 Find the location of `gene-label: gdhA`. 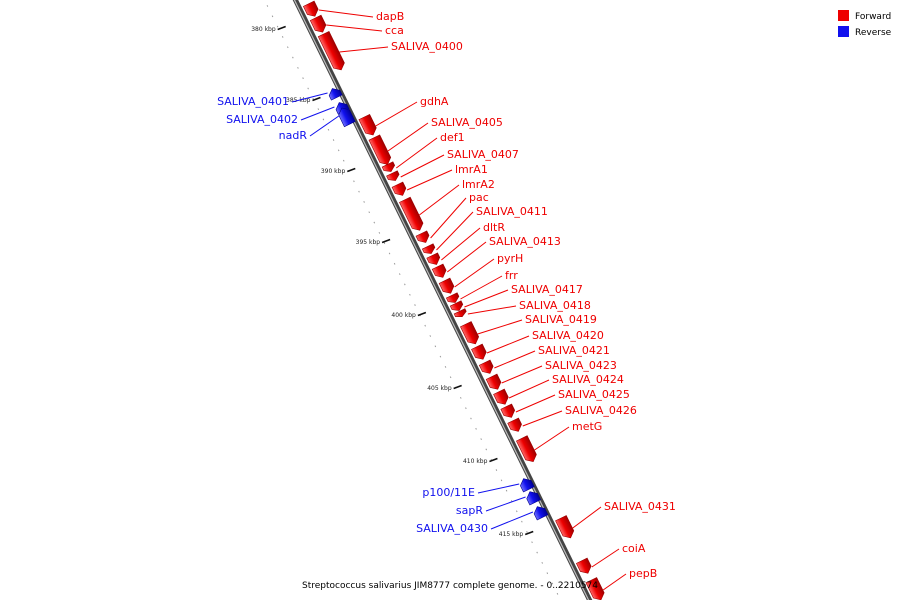

gene-label: gdhA is located at coordinates (434, 101).